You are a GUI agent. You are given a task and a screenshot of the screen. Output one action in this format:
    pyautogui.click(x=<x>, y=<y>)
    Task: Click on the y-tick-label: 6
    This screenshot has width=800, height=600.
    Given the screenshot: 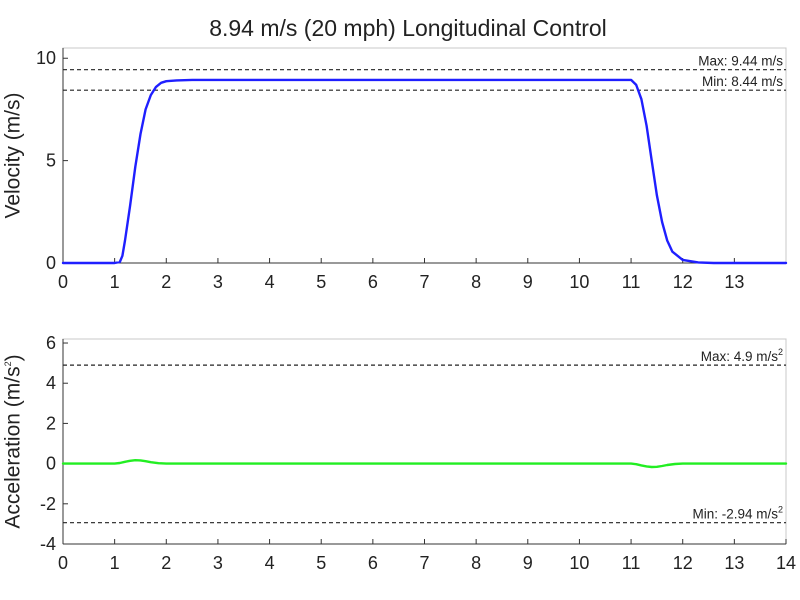 What is the action you would take?
    pyautogui.click(x=51, y=343)
    